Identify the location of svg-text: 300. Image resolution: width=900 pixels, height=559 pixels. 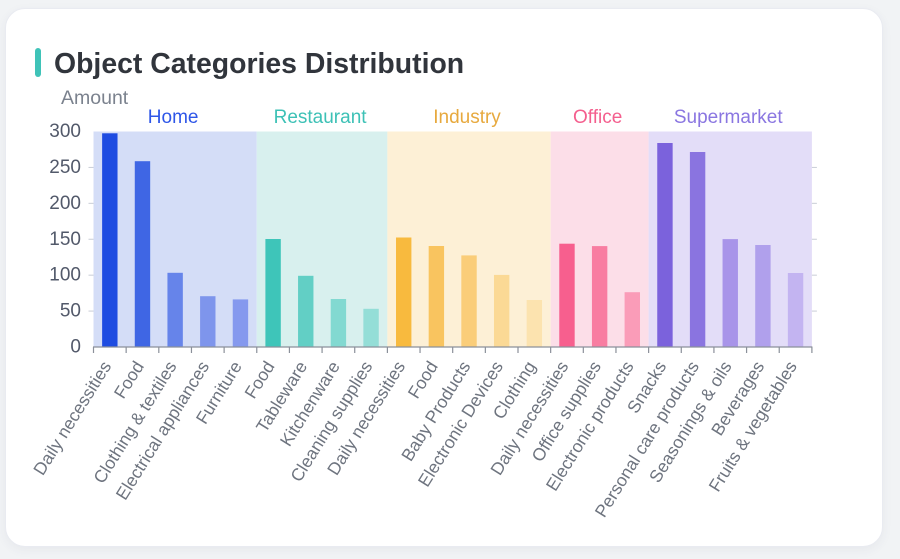
(65, 131).